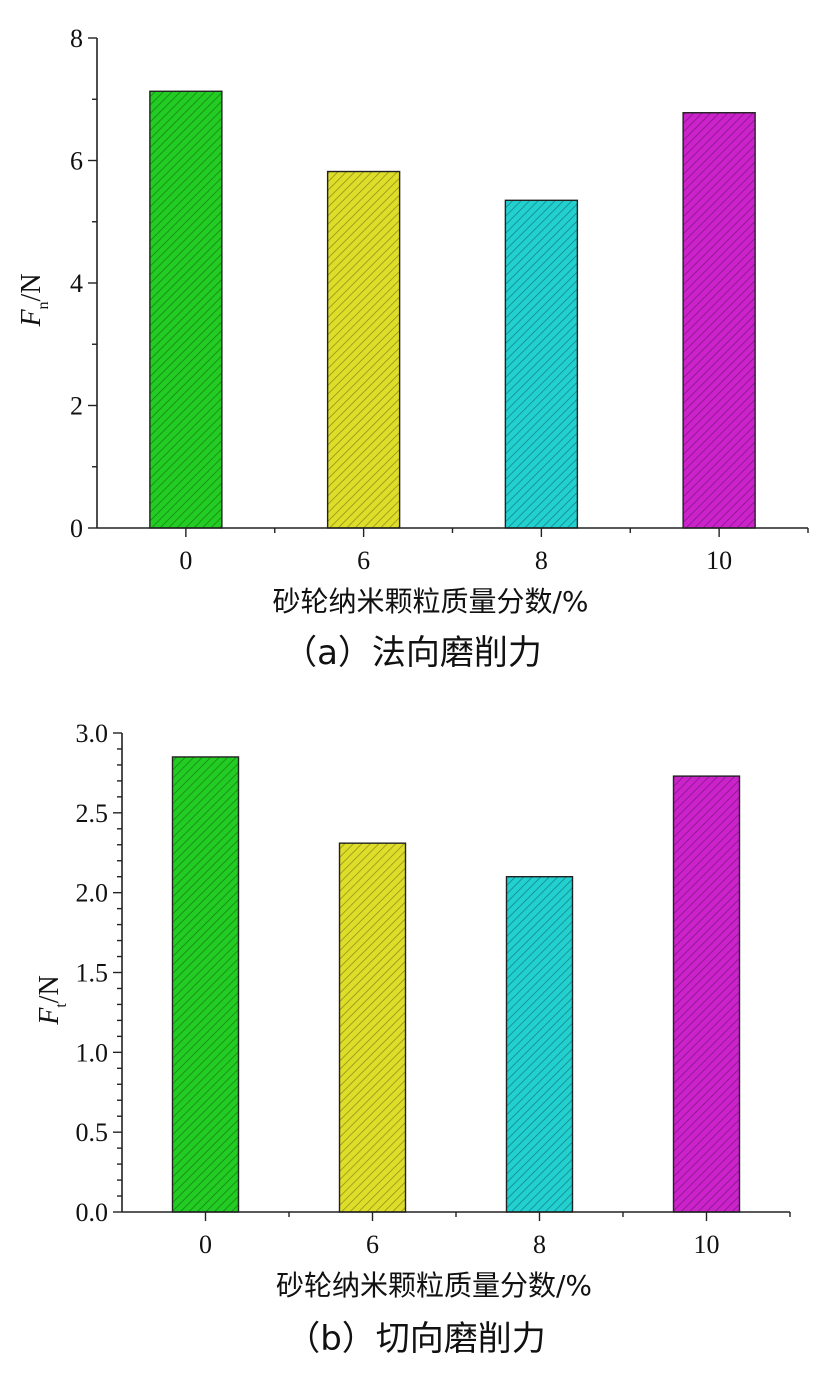 The width and height of the screenshot is (831, 1380). Describe the element at coordinates (92, 973) in the screenshot. I see `y-tick-label: 1.5` at that location.